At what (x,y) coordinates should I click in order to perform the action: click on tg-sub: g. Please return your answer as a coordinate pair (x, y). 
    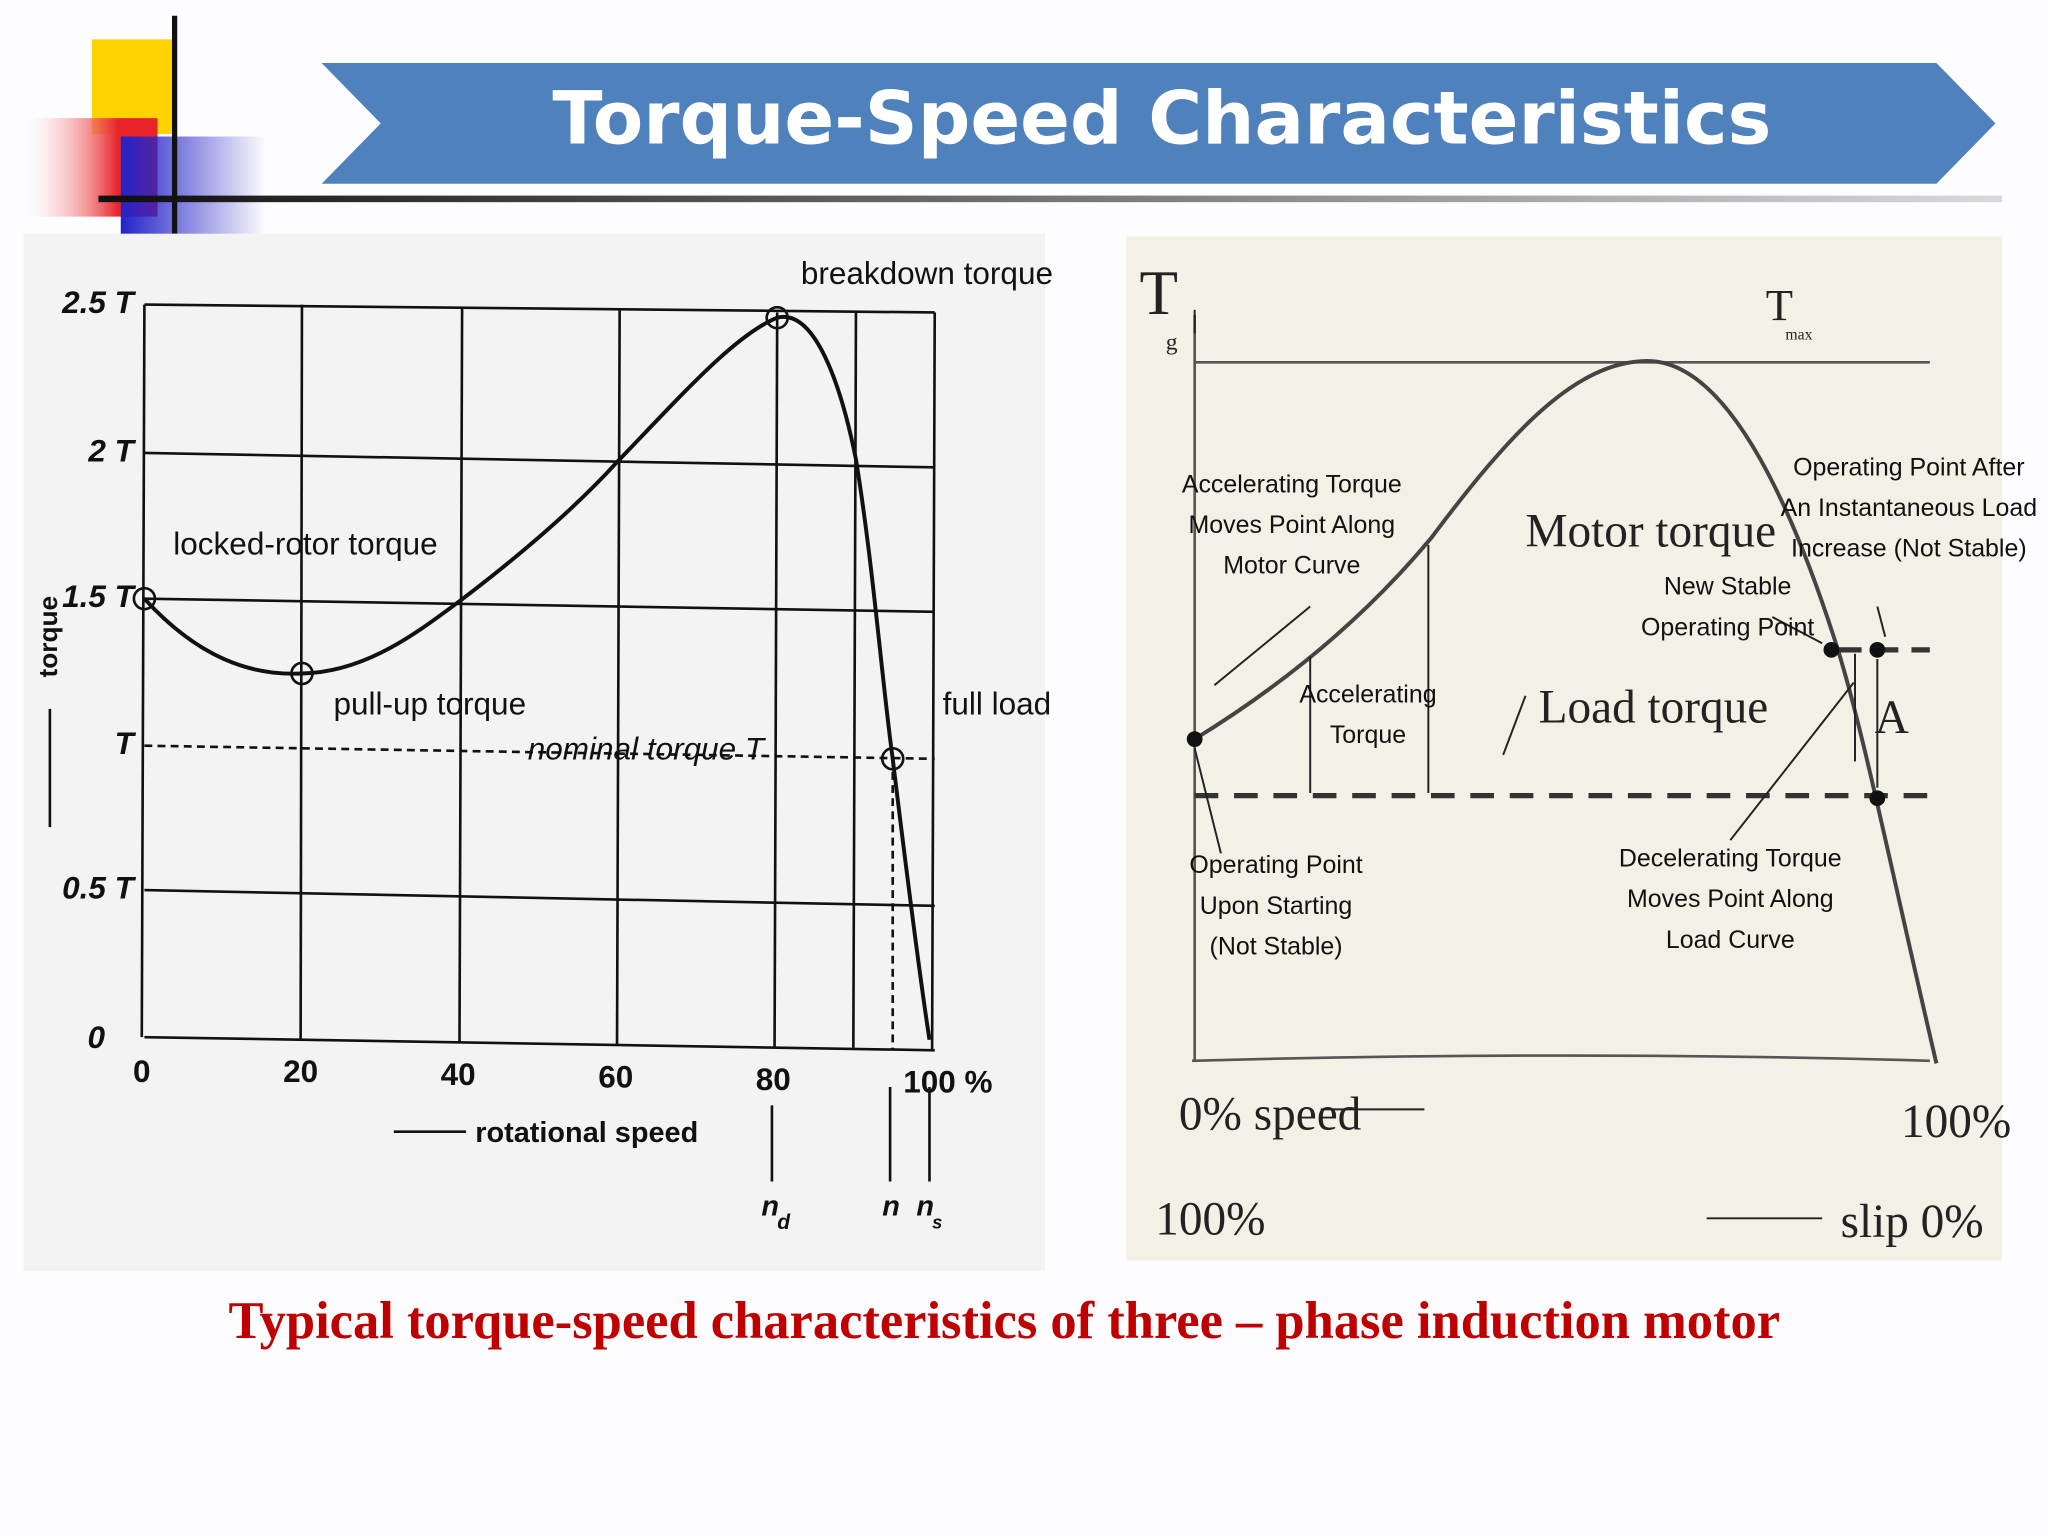
    Looking at the image, I should click on (1172, 342).